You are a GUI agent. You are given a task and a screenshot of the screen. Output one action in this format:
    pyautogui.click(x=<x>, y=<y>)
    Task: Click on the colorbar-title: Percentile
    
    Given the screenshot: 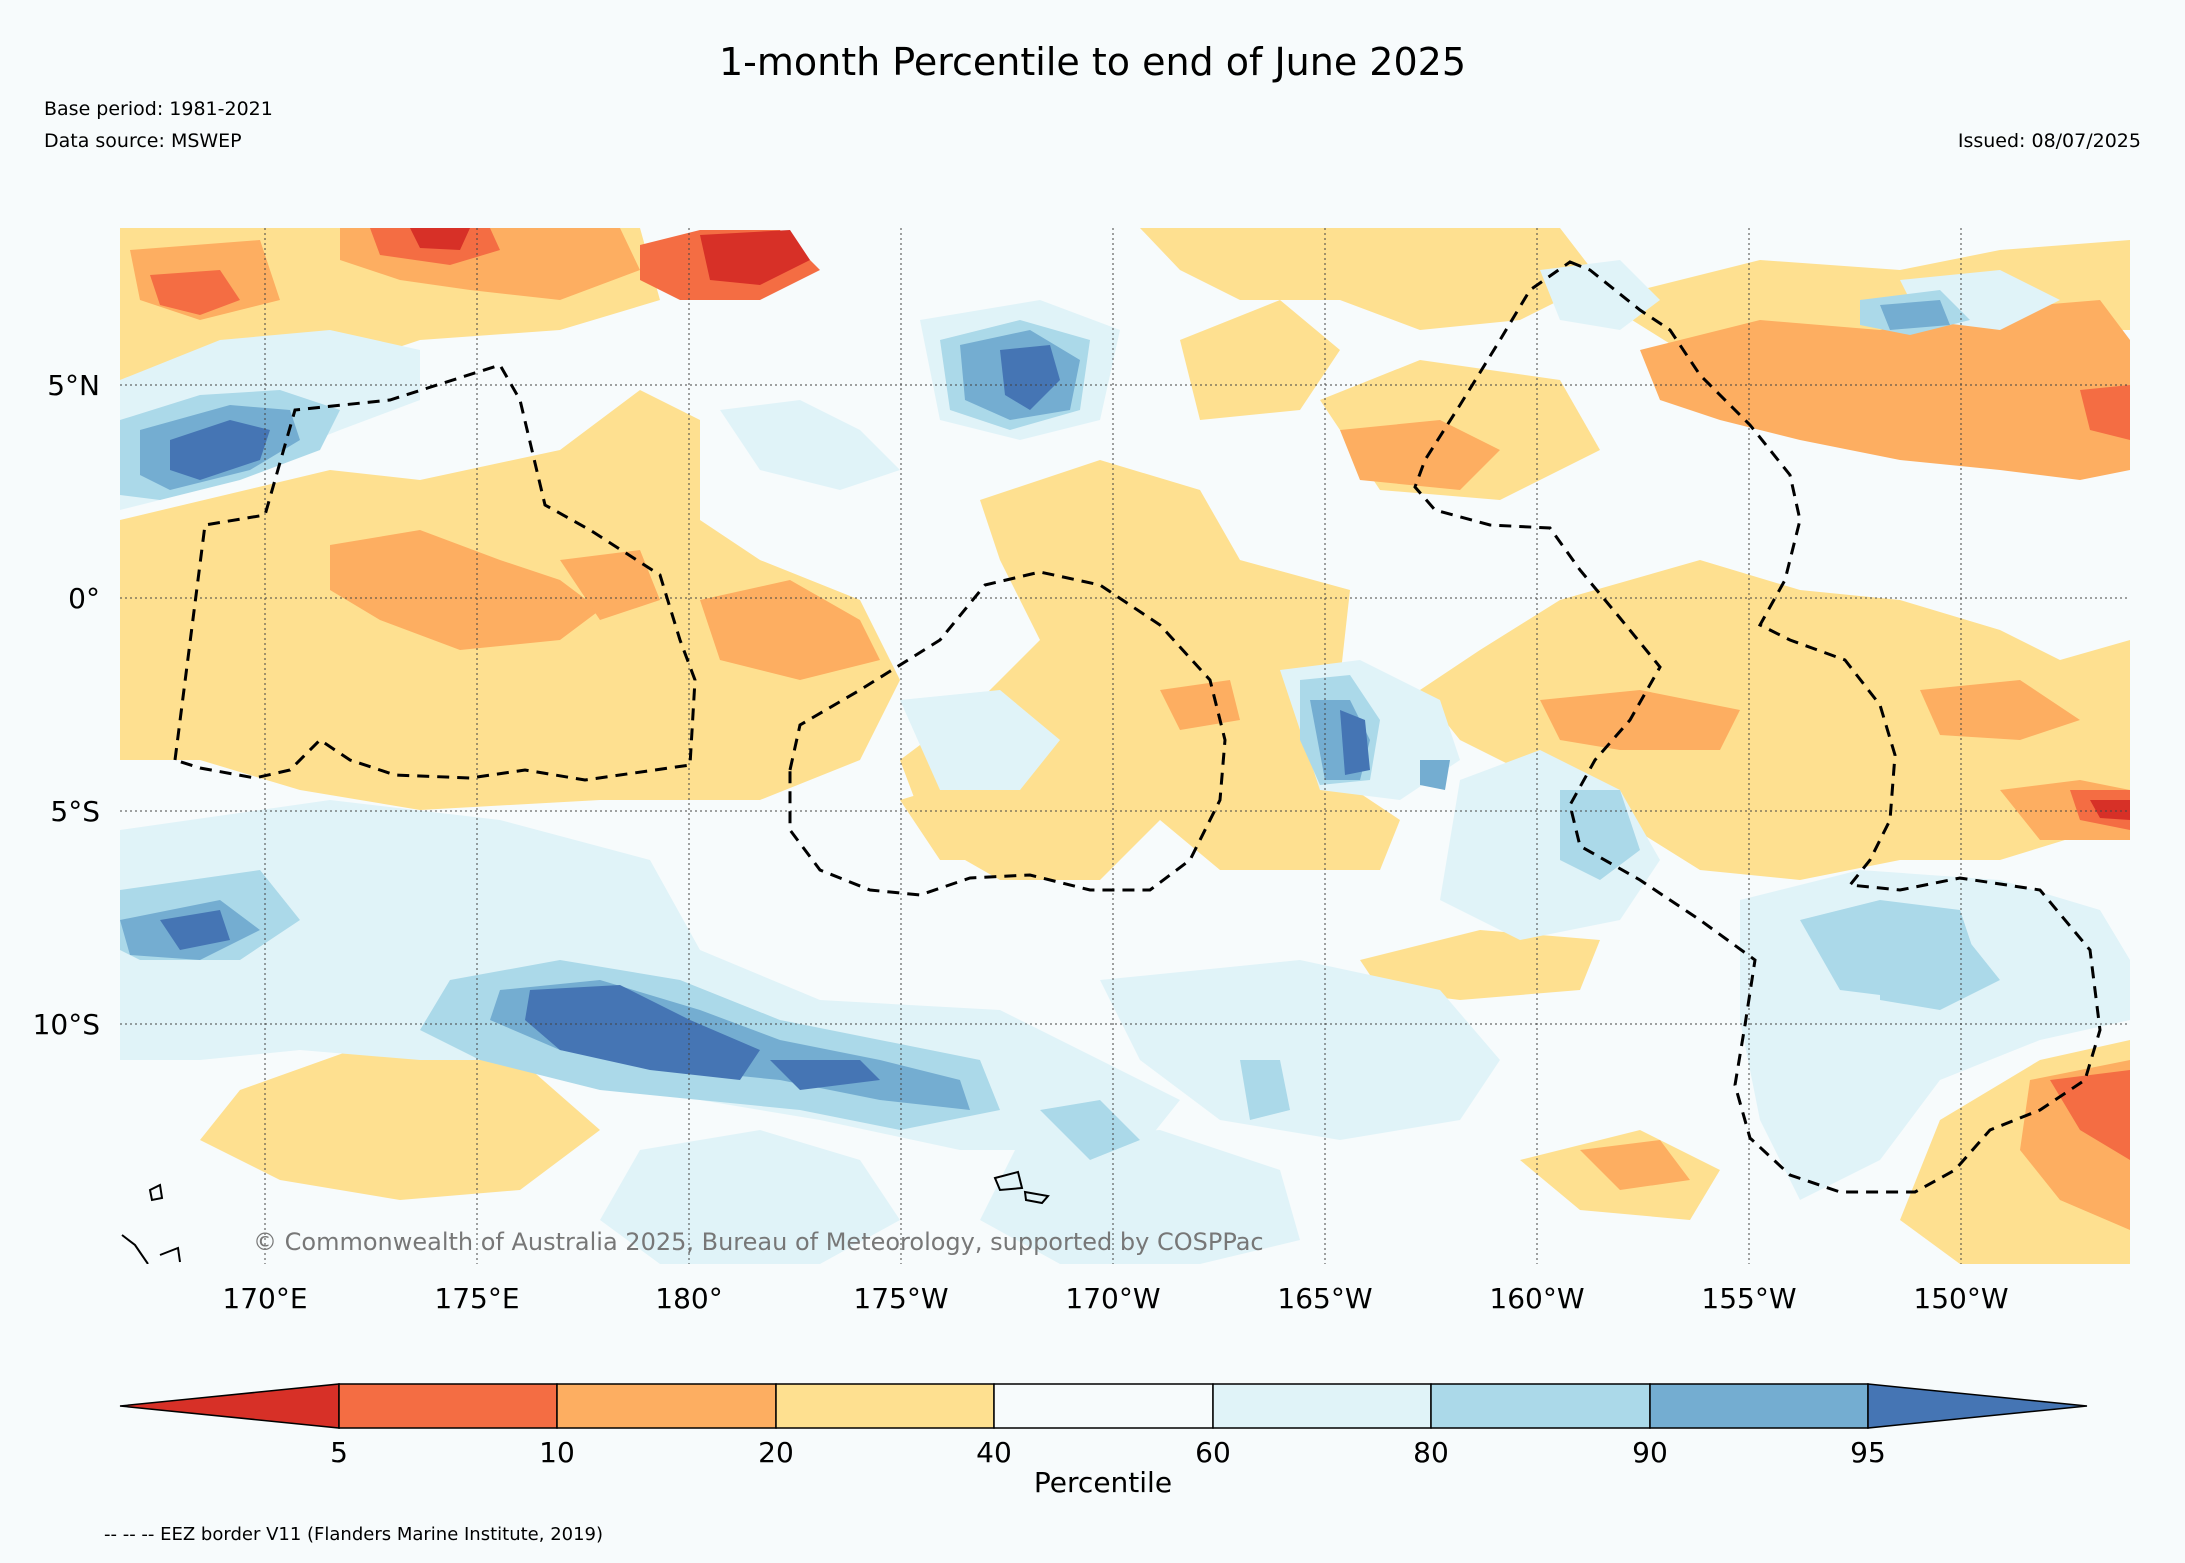 What is the action you would take?
    pyautogui.click(x=1103, y=1482)
    